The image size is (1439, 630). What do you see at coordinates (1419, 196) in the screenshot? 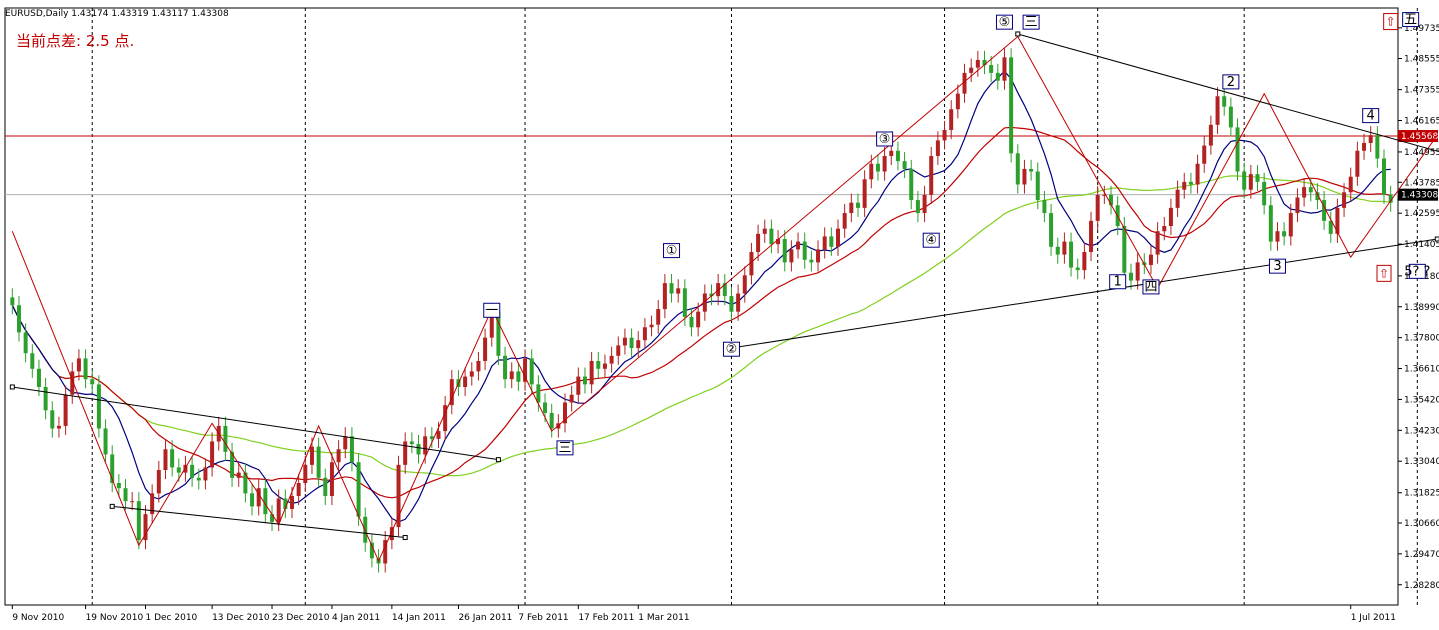
I see `bid-tag-text: 1.43308` at bounding box center [1419, 196].